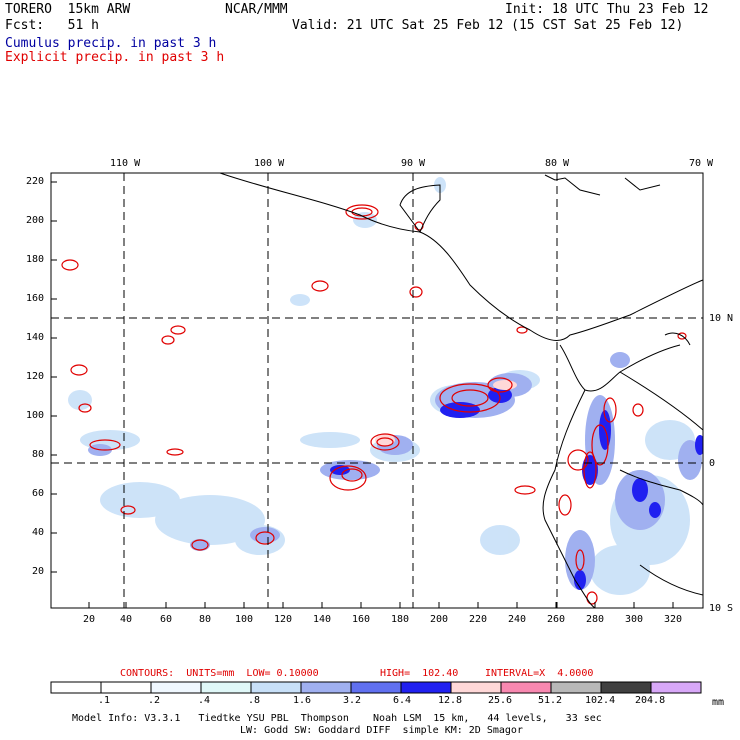 Image resolution: width=740 pixels, height=740 pixels. I want to click on lon-label: 110 W, so click(125, 163).